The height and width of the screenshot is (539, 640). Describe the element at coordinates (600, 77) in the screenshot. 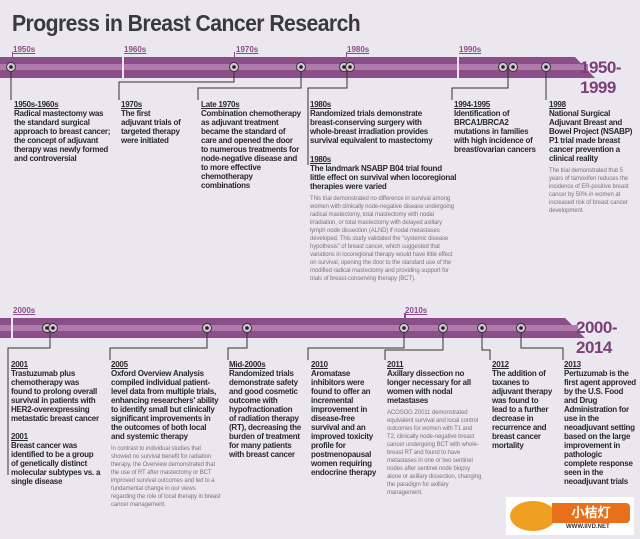

I see `era-label: 1950-1999` at that location.